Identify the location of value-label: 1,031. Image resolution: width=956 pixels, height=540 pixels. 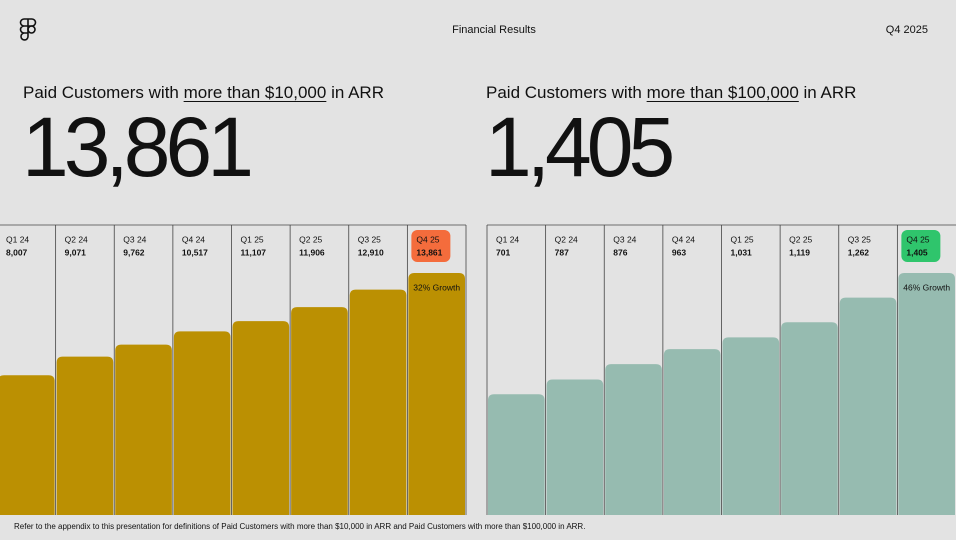
(742, 252).